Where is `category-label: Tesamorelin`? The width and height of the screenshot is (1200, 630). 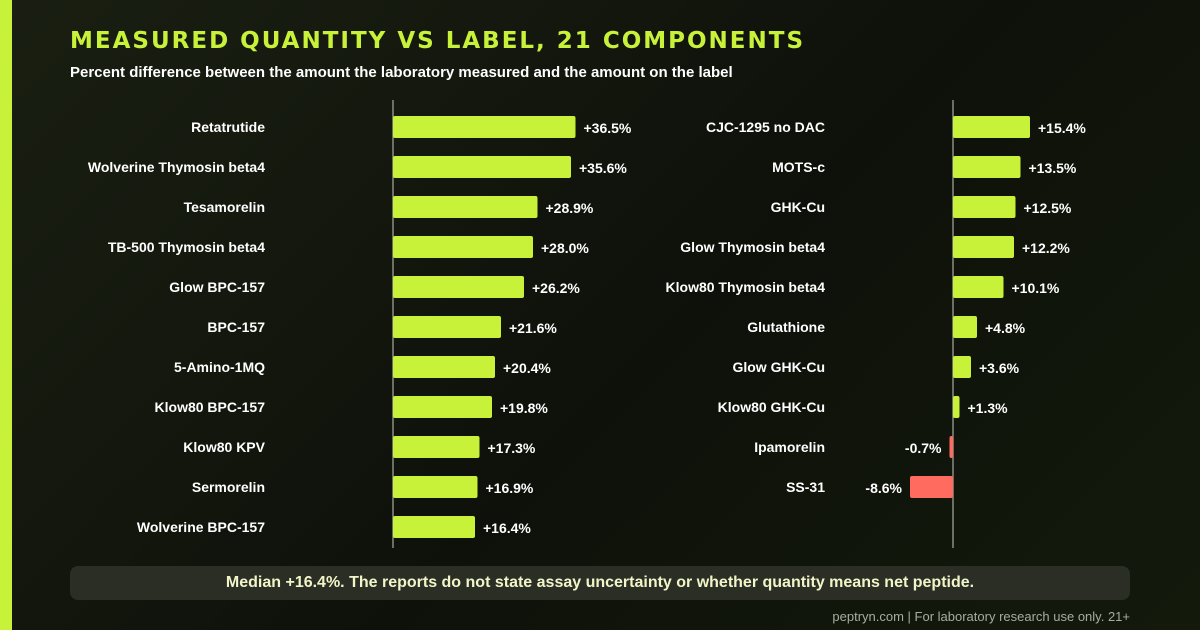
category-label: Tesamorelin is located at coordinates (224, 207).